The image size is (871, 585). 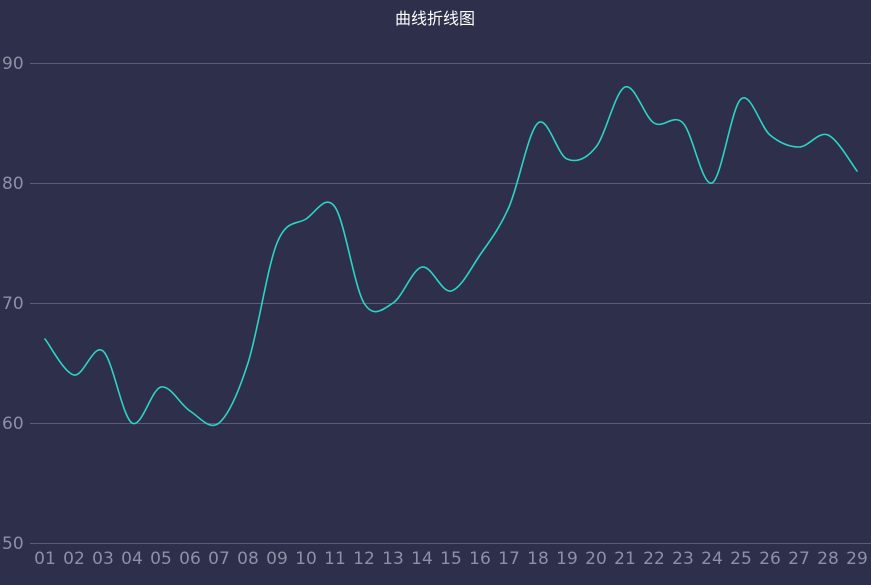 What do you see at coordinates (219, 559) in the screenshot?
I see `x-tick-label: 07` at bounding box center [219, 559].